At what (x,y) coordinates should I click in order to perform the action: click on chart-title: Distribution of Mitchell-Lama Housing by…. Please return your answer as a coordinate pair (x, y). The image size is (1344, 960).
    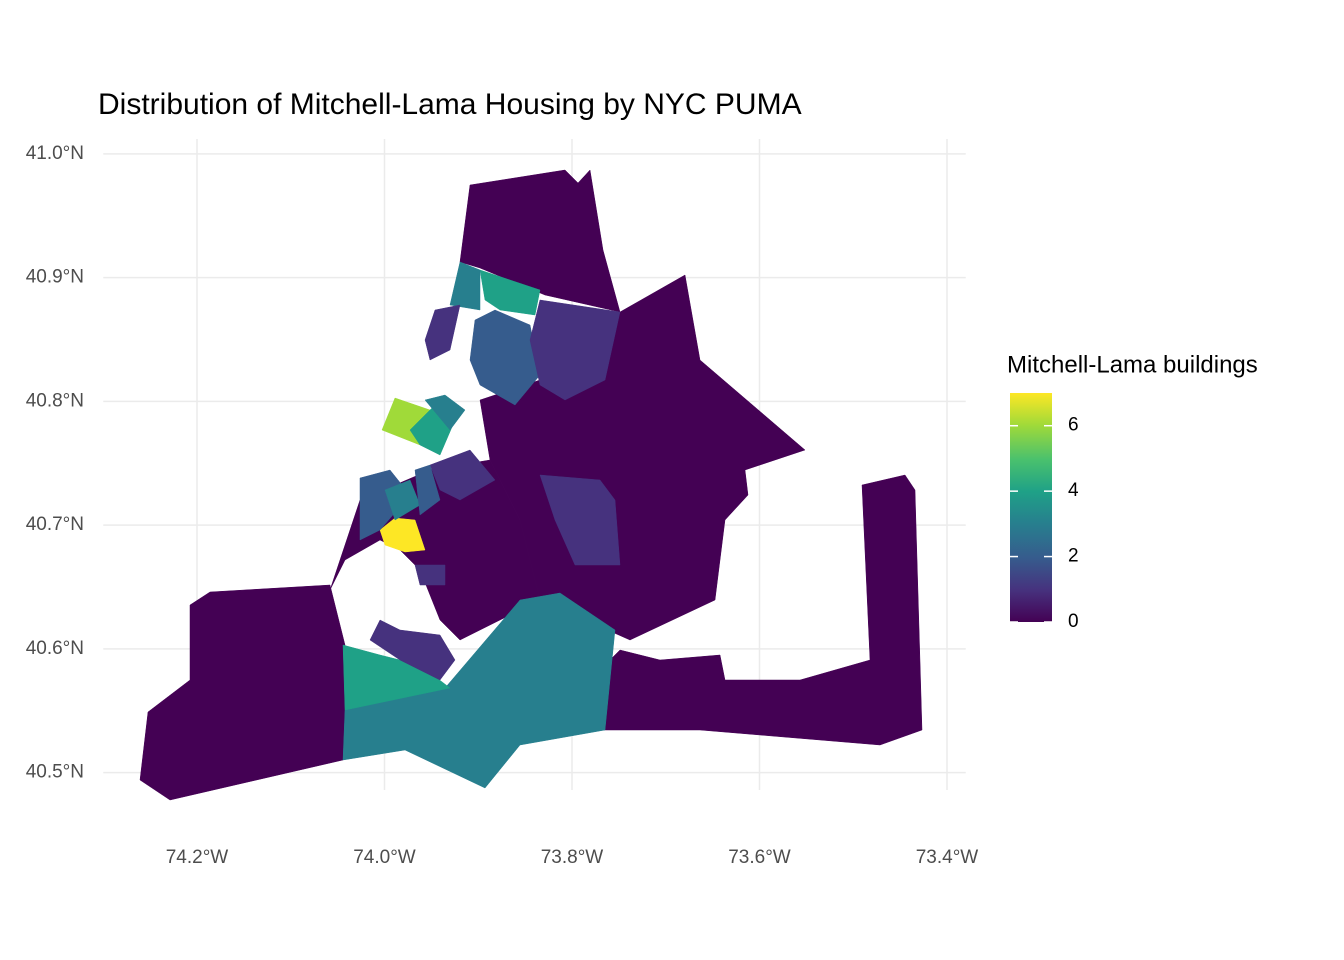
    Looking at the image, I should click on (450, 104).